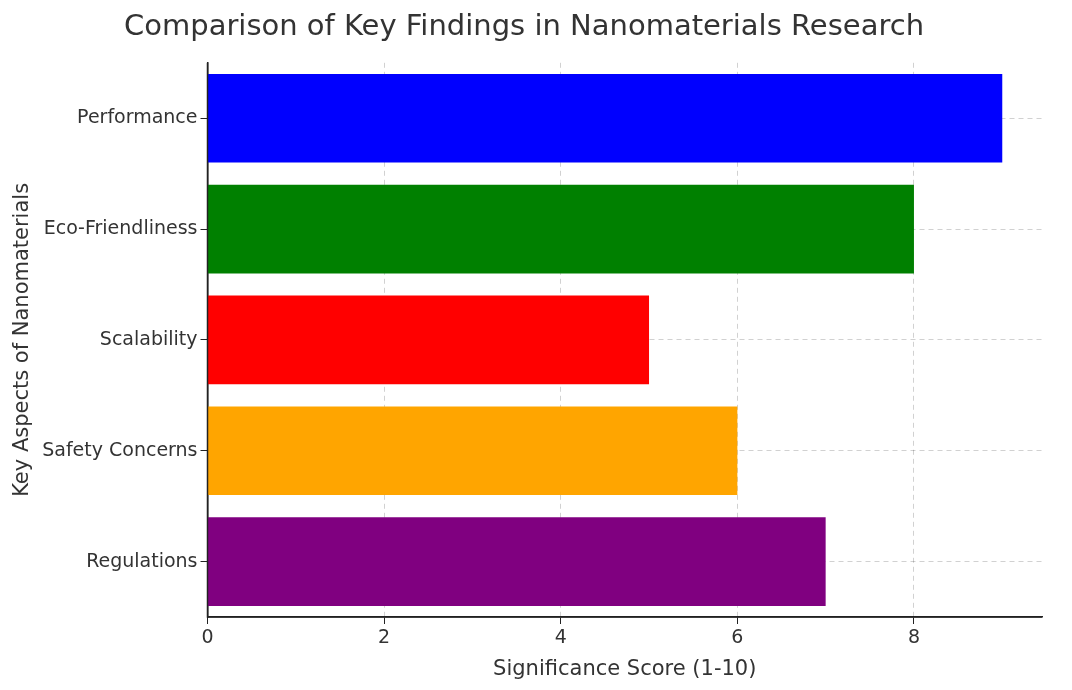  I want to click on chart-title: Comparison of Key Findings in Nanomaterials Research, so click(524, 24).